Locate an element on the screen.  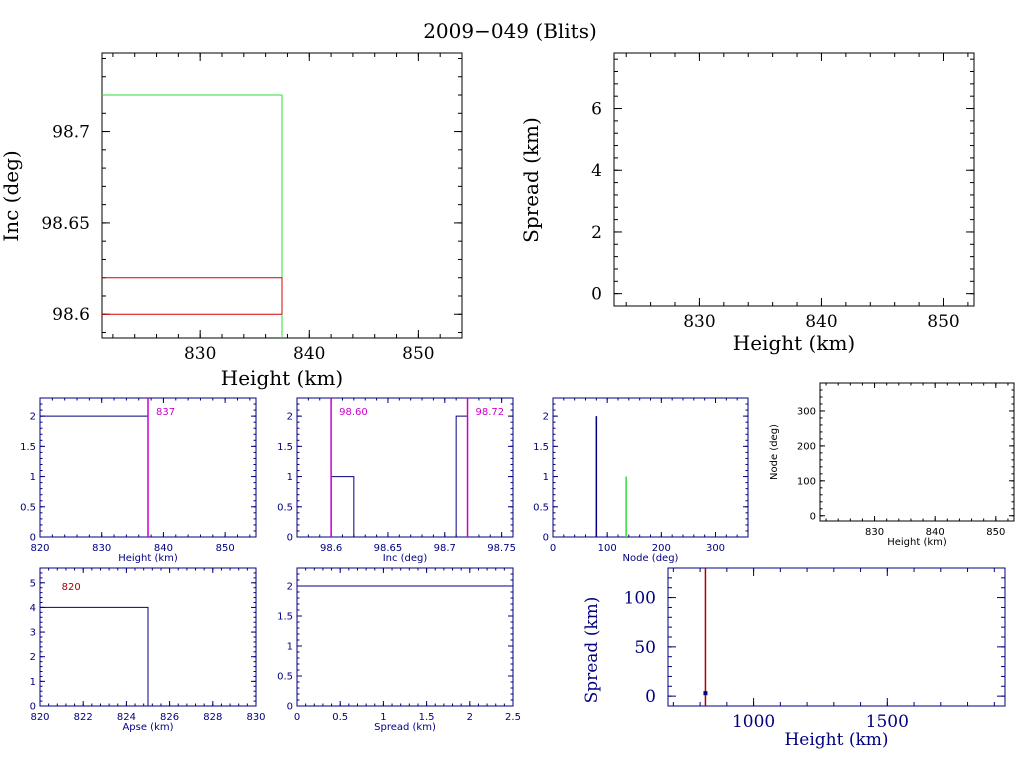
page-title: 2009−049 (Blits) is located at coordinates (510, 31).